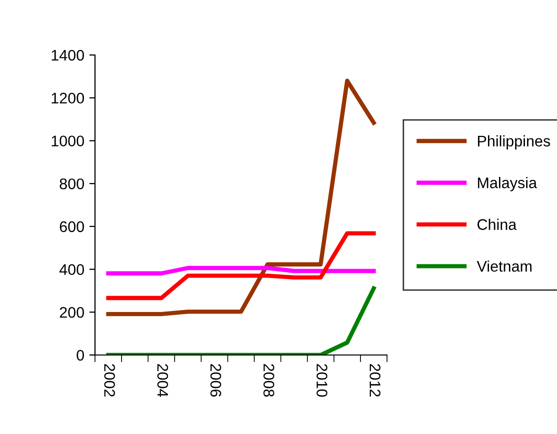 This screenshot has height=434, width=557. Describe the element at coordinates (508, 184) in the screenshot. I see `legend-label: Malaysia` at that location.